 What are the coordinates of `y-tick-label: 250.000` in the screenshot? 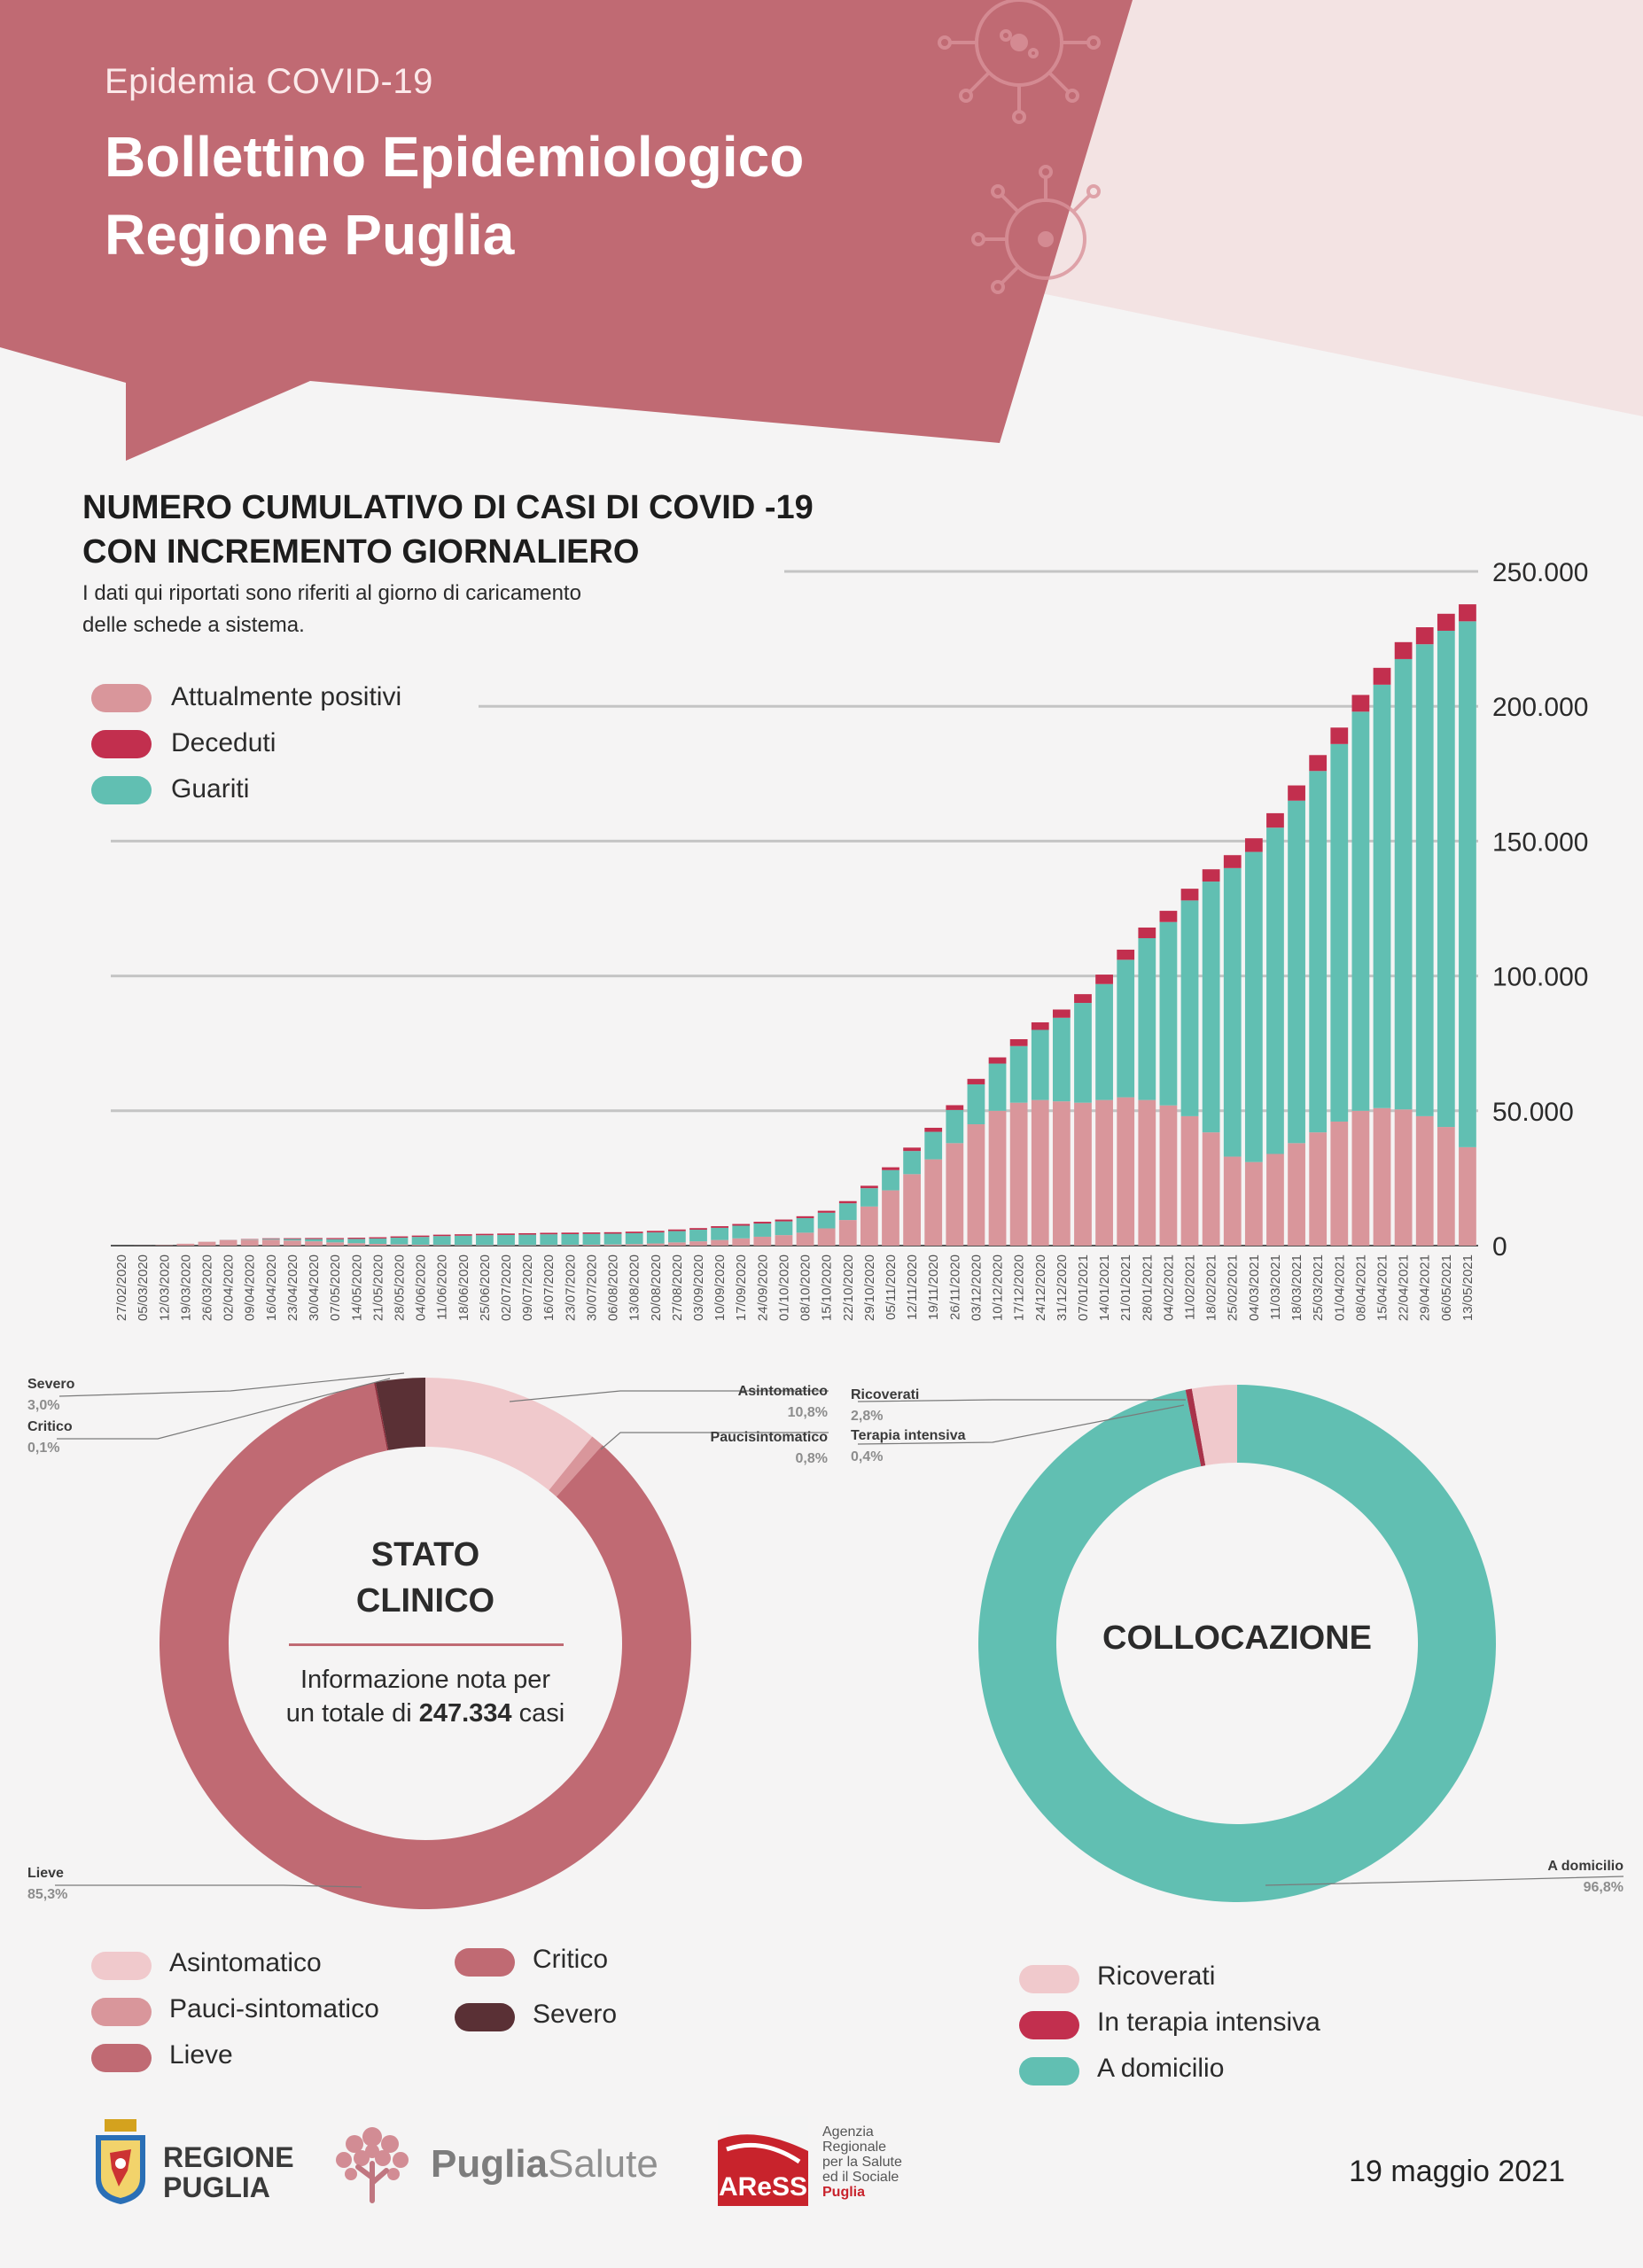 It's located at (1540, 572).